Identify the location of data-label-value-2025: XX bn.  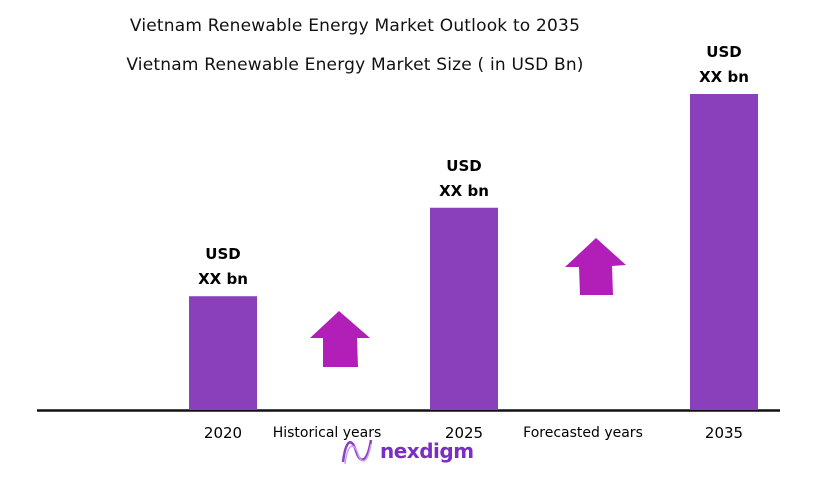
(464, 191).